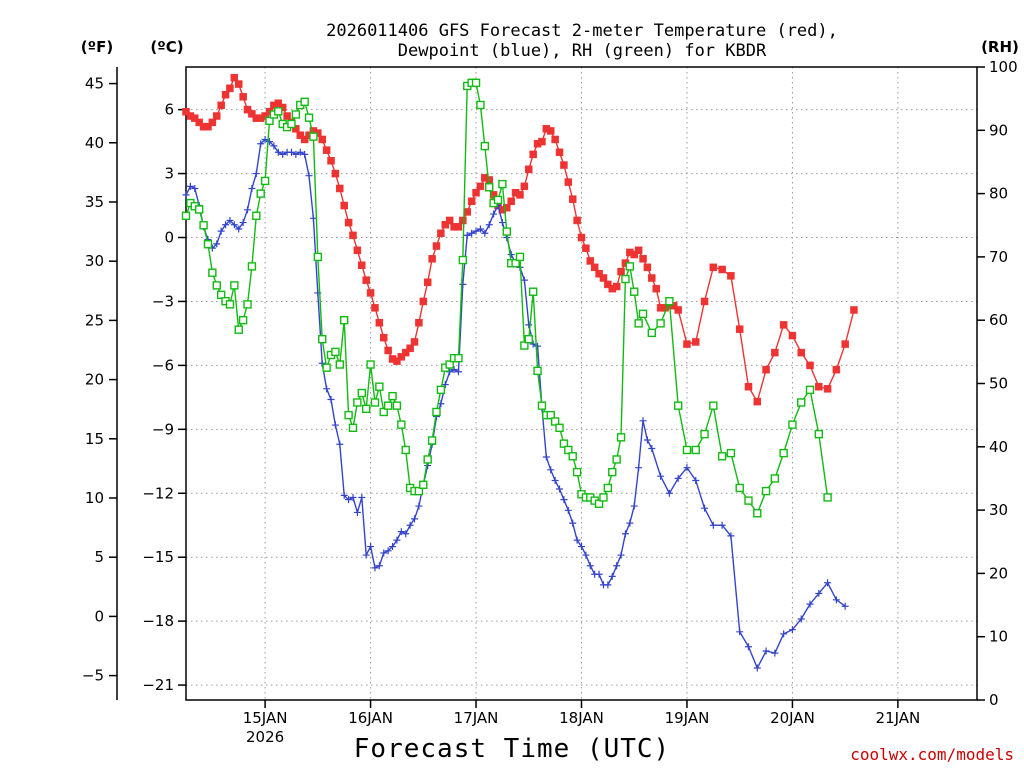 This screenshot has height=768, width=1024. I want to click on celsius-tick-label: 0, so click(169, 238).